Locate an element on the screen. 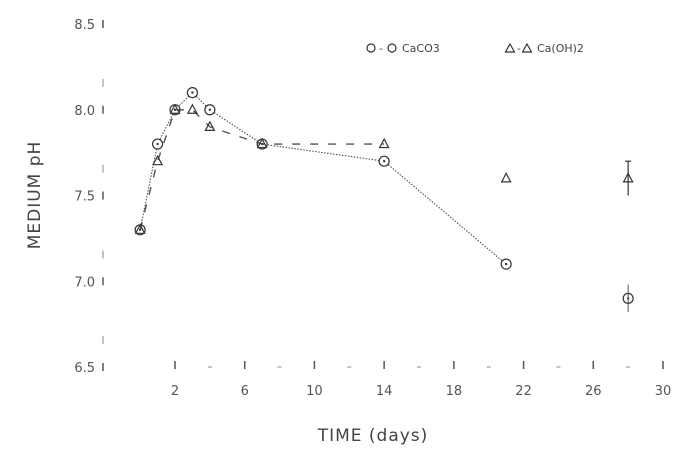 The height and width of the screenshot is (466, 689). x-tick-label: 6 is located at coordinates (245, 391).